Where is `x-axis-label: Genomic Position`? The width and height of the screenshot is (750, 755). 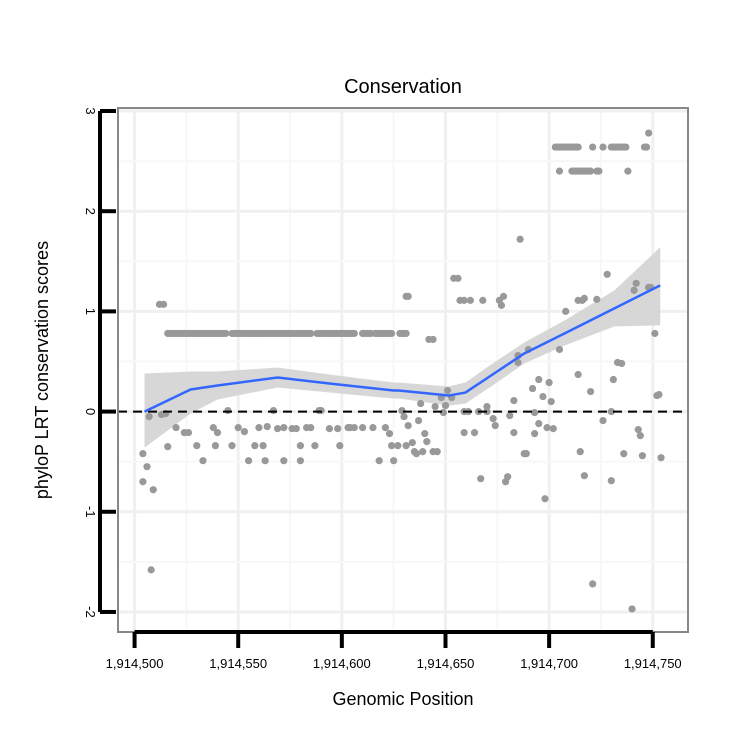
x-axis-label: Genomic Position is located at coordinates (402, 699).